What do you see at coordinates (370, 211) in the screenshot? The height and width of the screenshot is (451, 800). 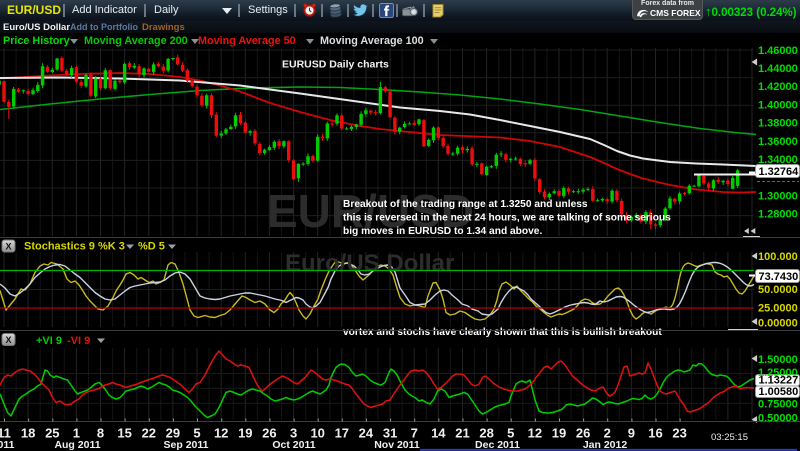 I see `svg-text: EUR/USD` at bounding box center [370, 211].